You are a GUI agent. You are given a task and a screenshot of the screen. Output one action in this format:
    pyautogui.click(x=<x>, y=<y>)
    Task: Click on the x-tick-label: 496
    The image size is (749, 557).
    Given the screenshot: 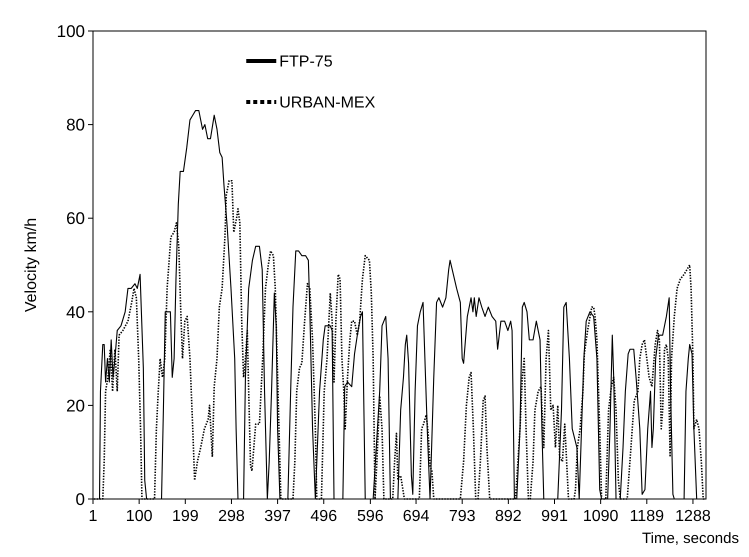 What is the action you would take?
    pyautogui.click(x=324, y=516)
    